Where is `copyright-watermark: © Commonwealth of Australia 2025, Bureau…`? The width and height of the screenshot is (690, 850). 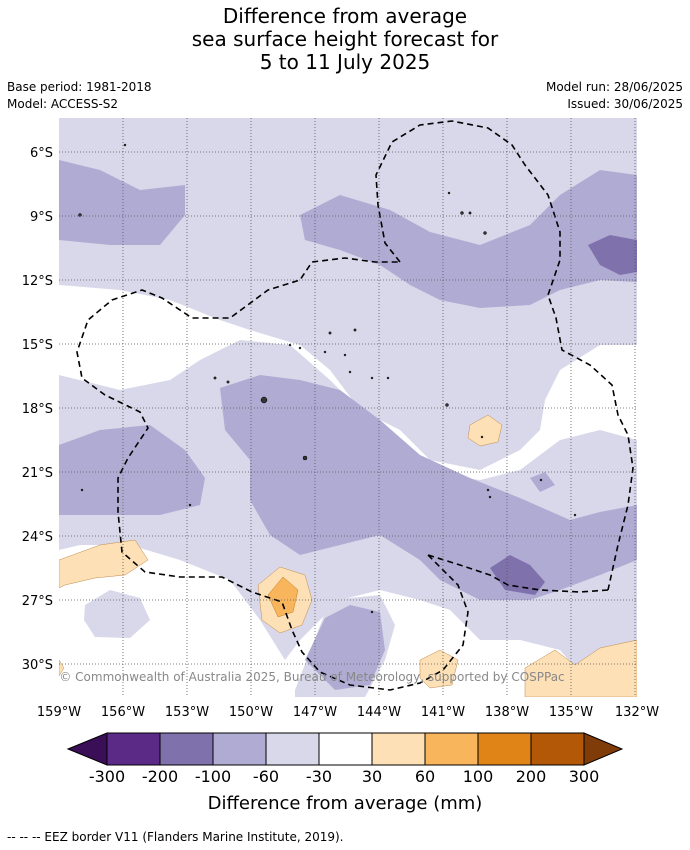 copyright-watermark: © Commonwealth of Australia 2025, Bureau… is located at coordinates (311, 677).